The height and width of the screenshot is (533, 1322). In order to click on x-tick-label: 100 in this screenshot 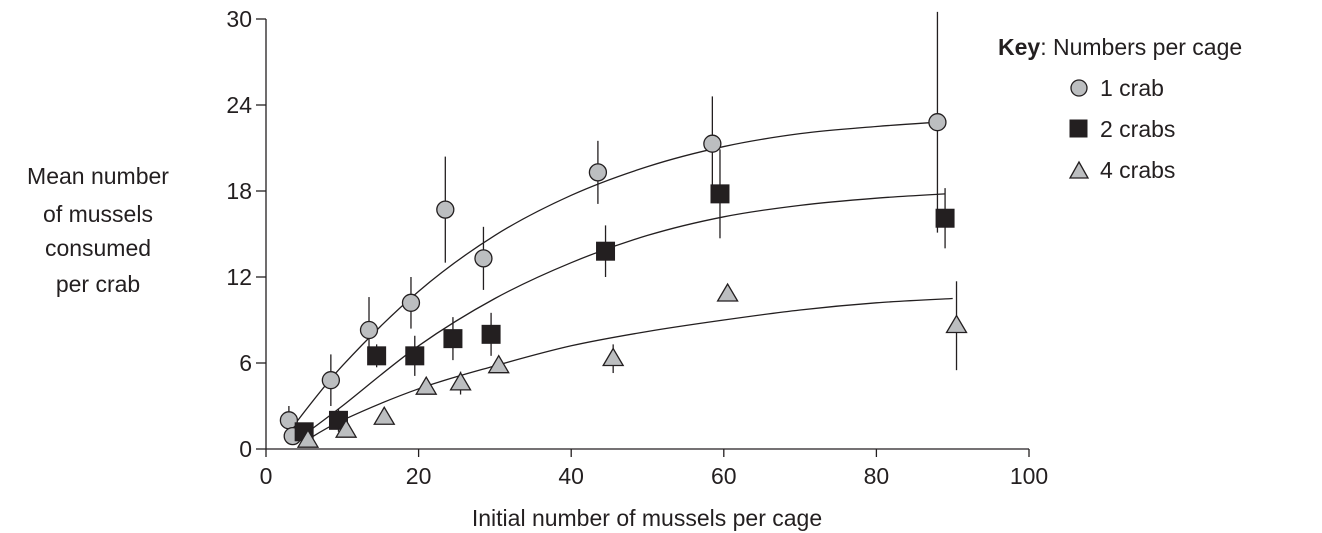, I will do `click(1029, 476)`.